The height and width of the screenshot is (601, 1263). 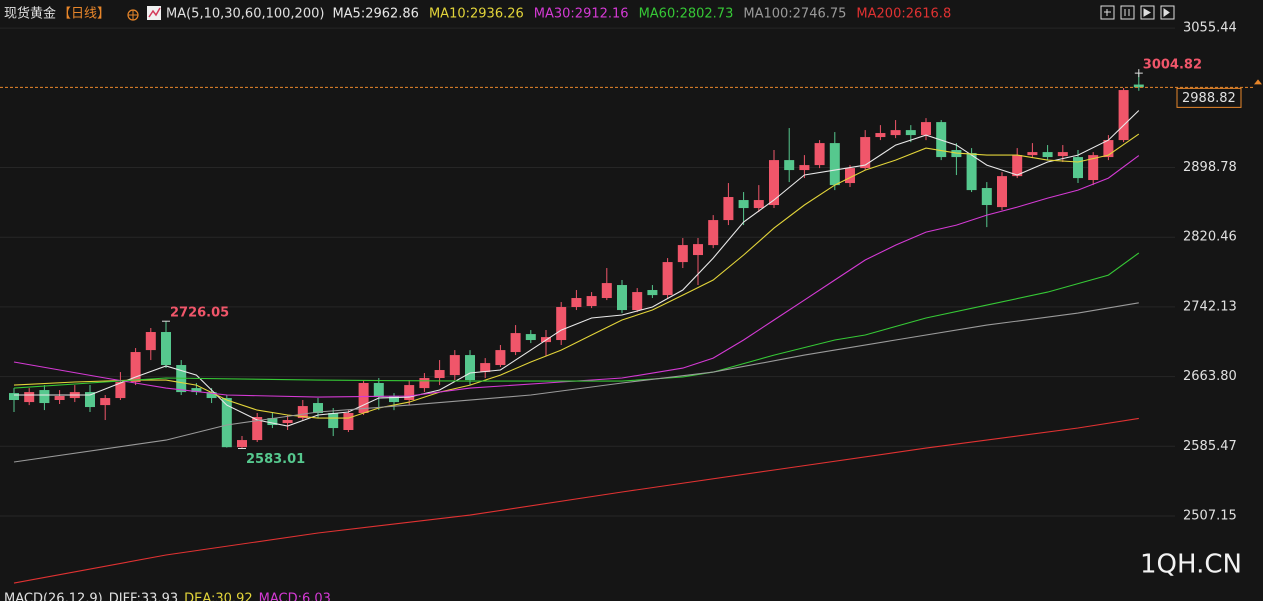 What do you see at coordinates (581, 14) in the screenshot?
I see `legend-entry: MA30:2912.16` at bounding box center [581, 14].